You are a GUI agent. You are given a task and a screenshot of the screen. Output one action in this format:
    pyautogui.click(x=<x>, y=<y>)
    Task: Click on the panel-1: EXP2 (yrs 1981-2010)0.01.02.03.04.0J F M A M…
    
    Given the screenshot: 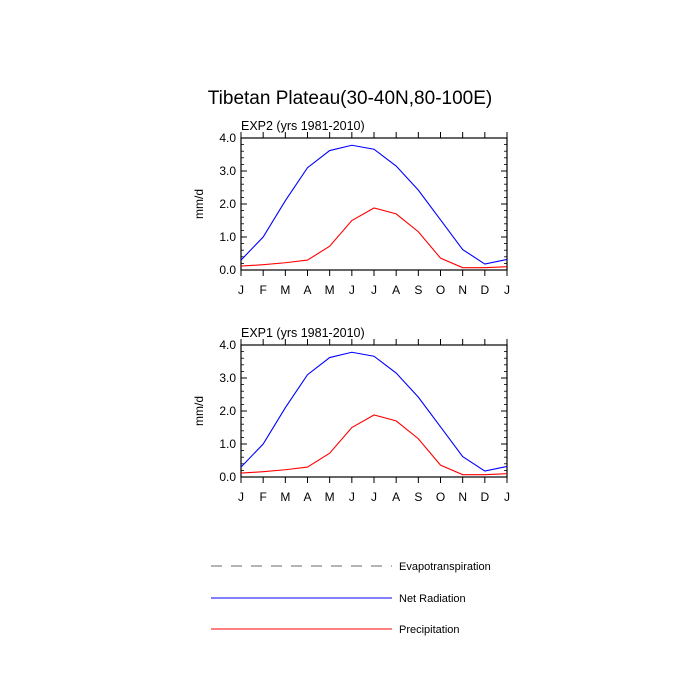 What is the action you would take?
    pyautogui.click(x=351, y=208)
    